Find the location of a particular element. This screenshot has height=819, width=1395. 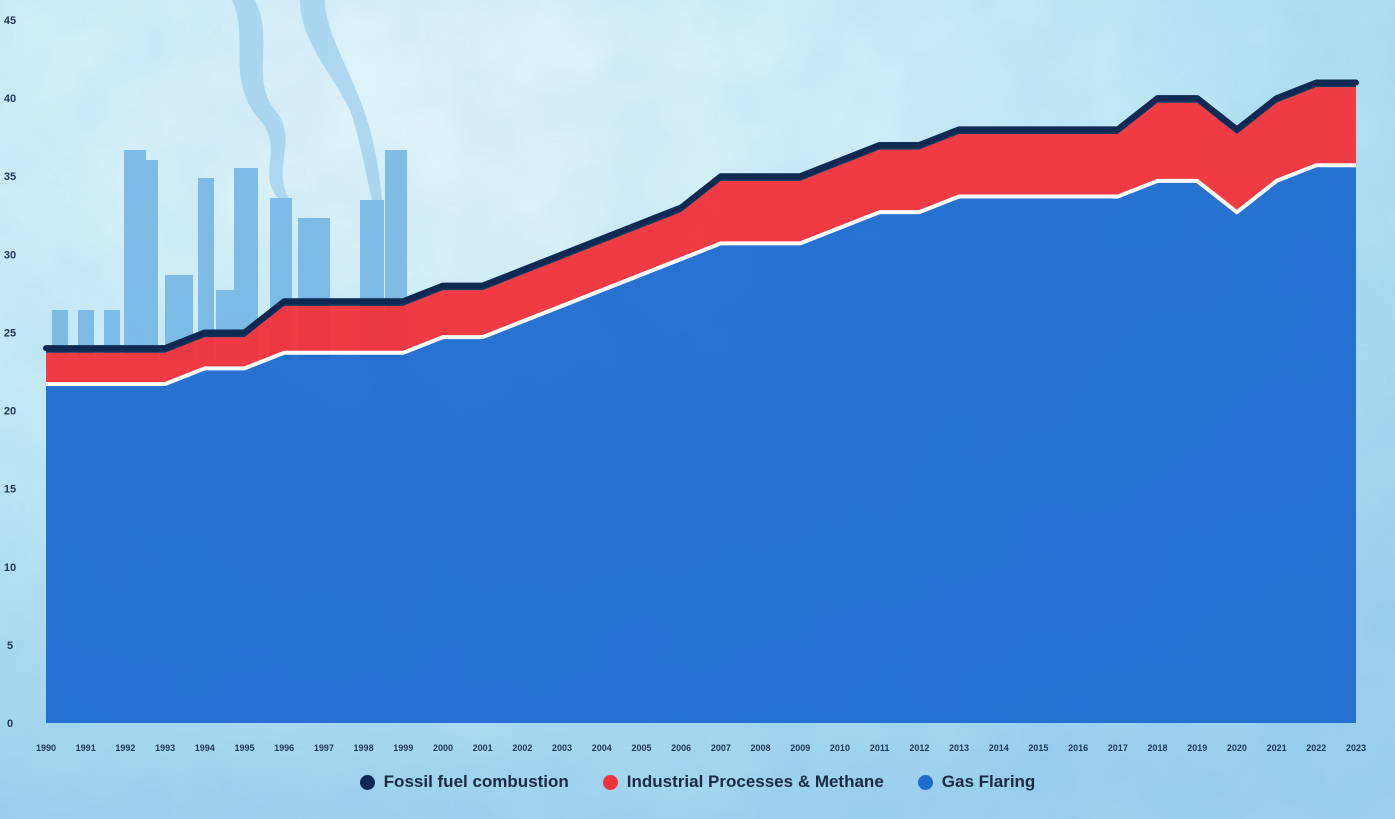

x-tick-label: 2011 is located at coordinates (880, 748).